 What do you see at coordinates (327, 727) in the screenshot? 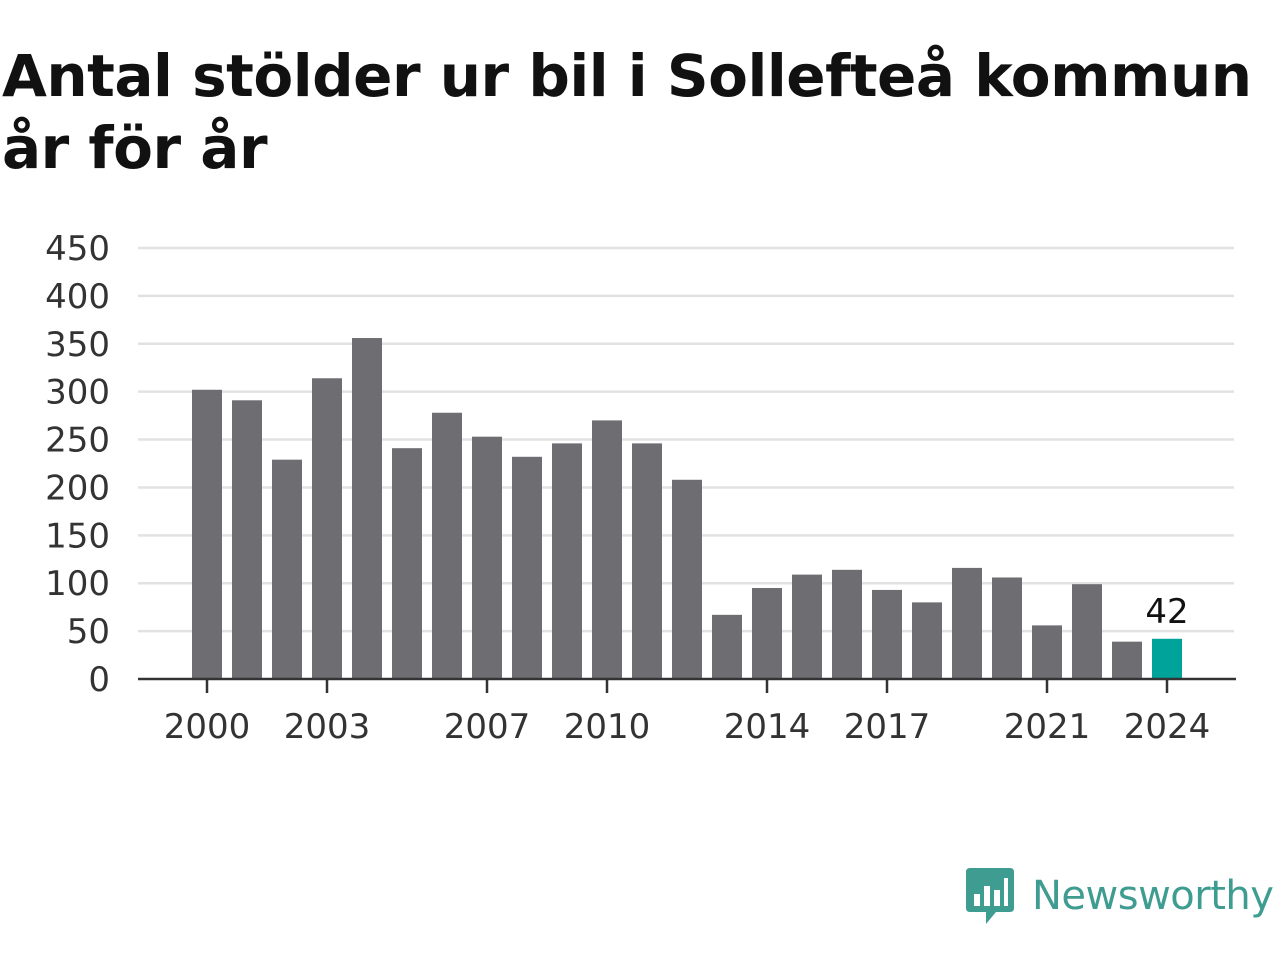
I see `x-tick-label-2003: 2003` at bounding box center [327, 727].